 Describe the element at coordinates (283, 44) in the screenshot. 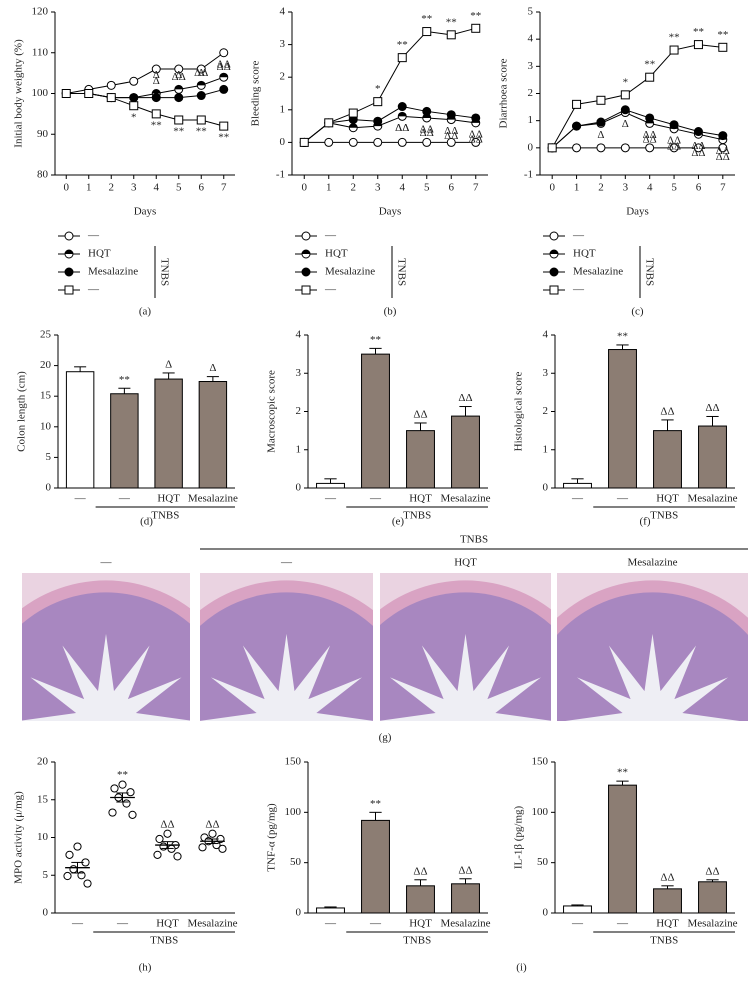

I see `y-tick-label: 3` at that location.